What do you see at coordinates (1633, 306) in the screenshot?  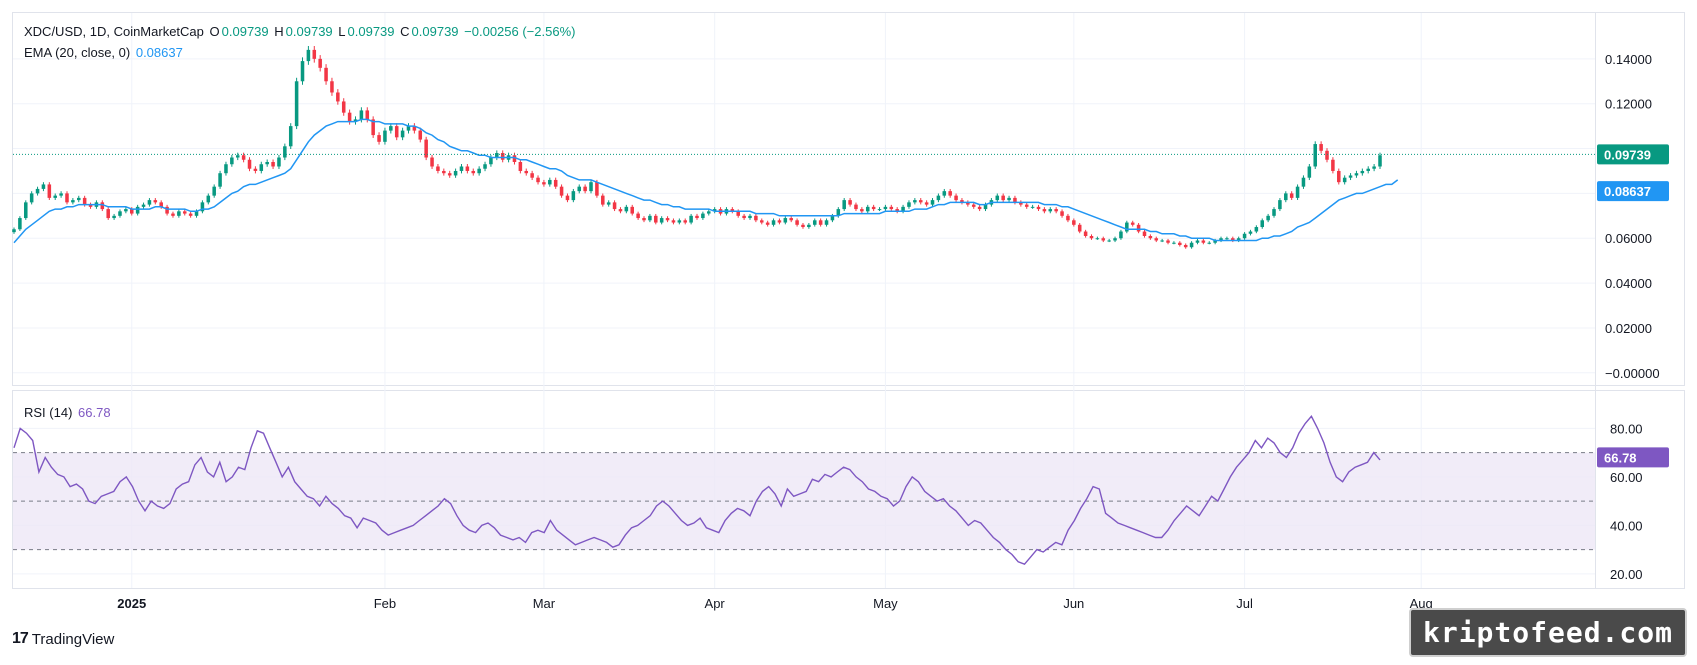 I see `price-tags: 0.09739 0.08637 66.78` at bounding box center [1633, 306].